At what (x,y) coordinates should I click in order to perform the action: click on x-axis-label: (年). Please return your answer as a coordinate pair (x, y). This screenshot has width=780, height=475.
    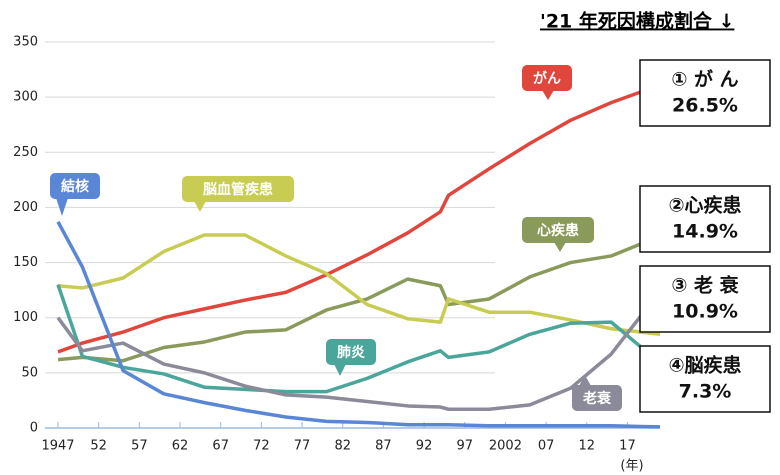
    Looking at the image, I should click on (631, 466).